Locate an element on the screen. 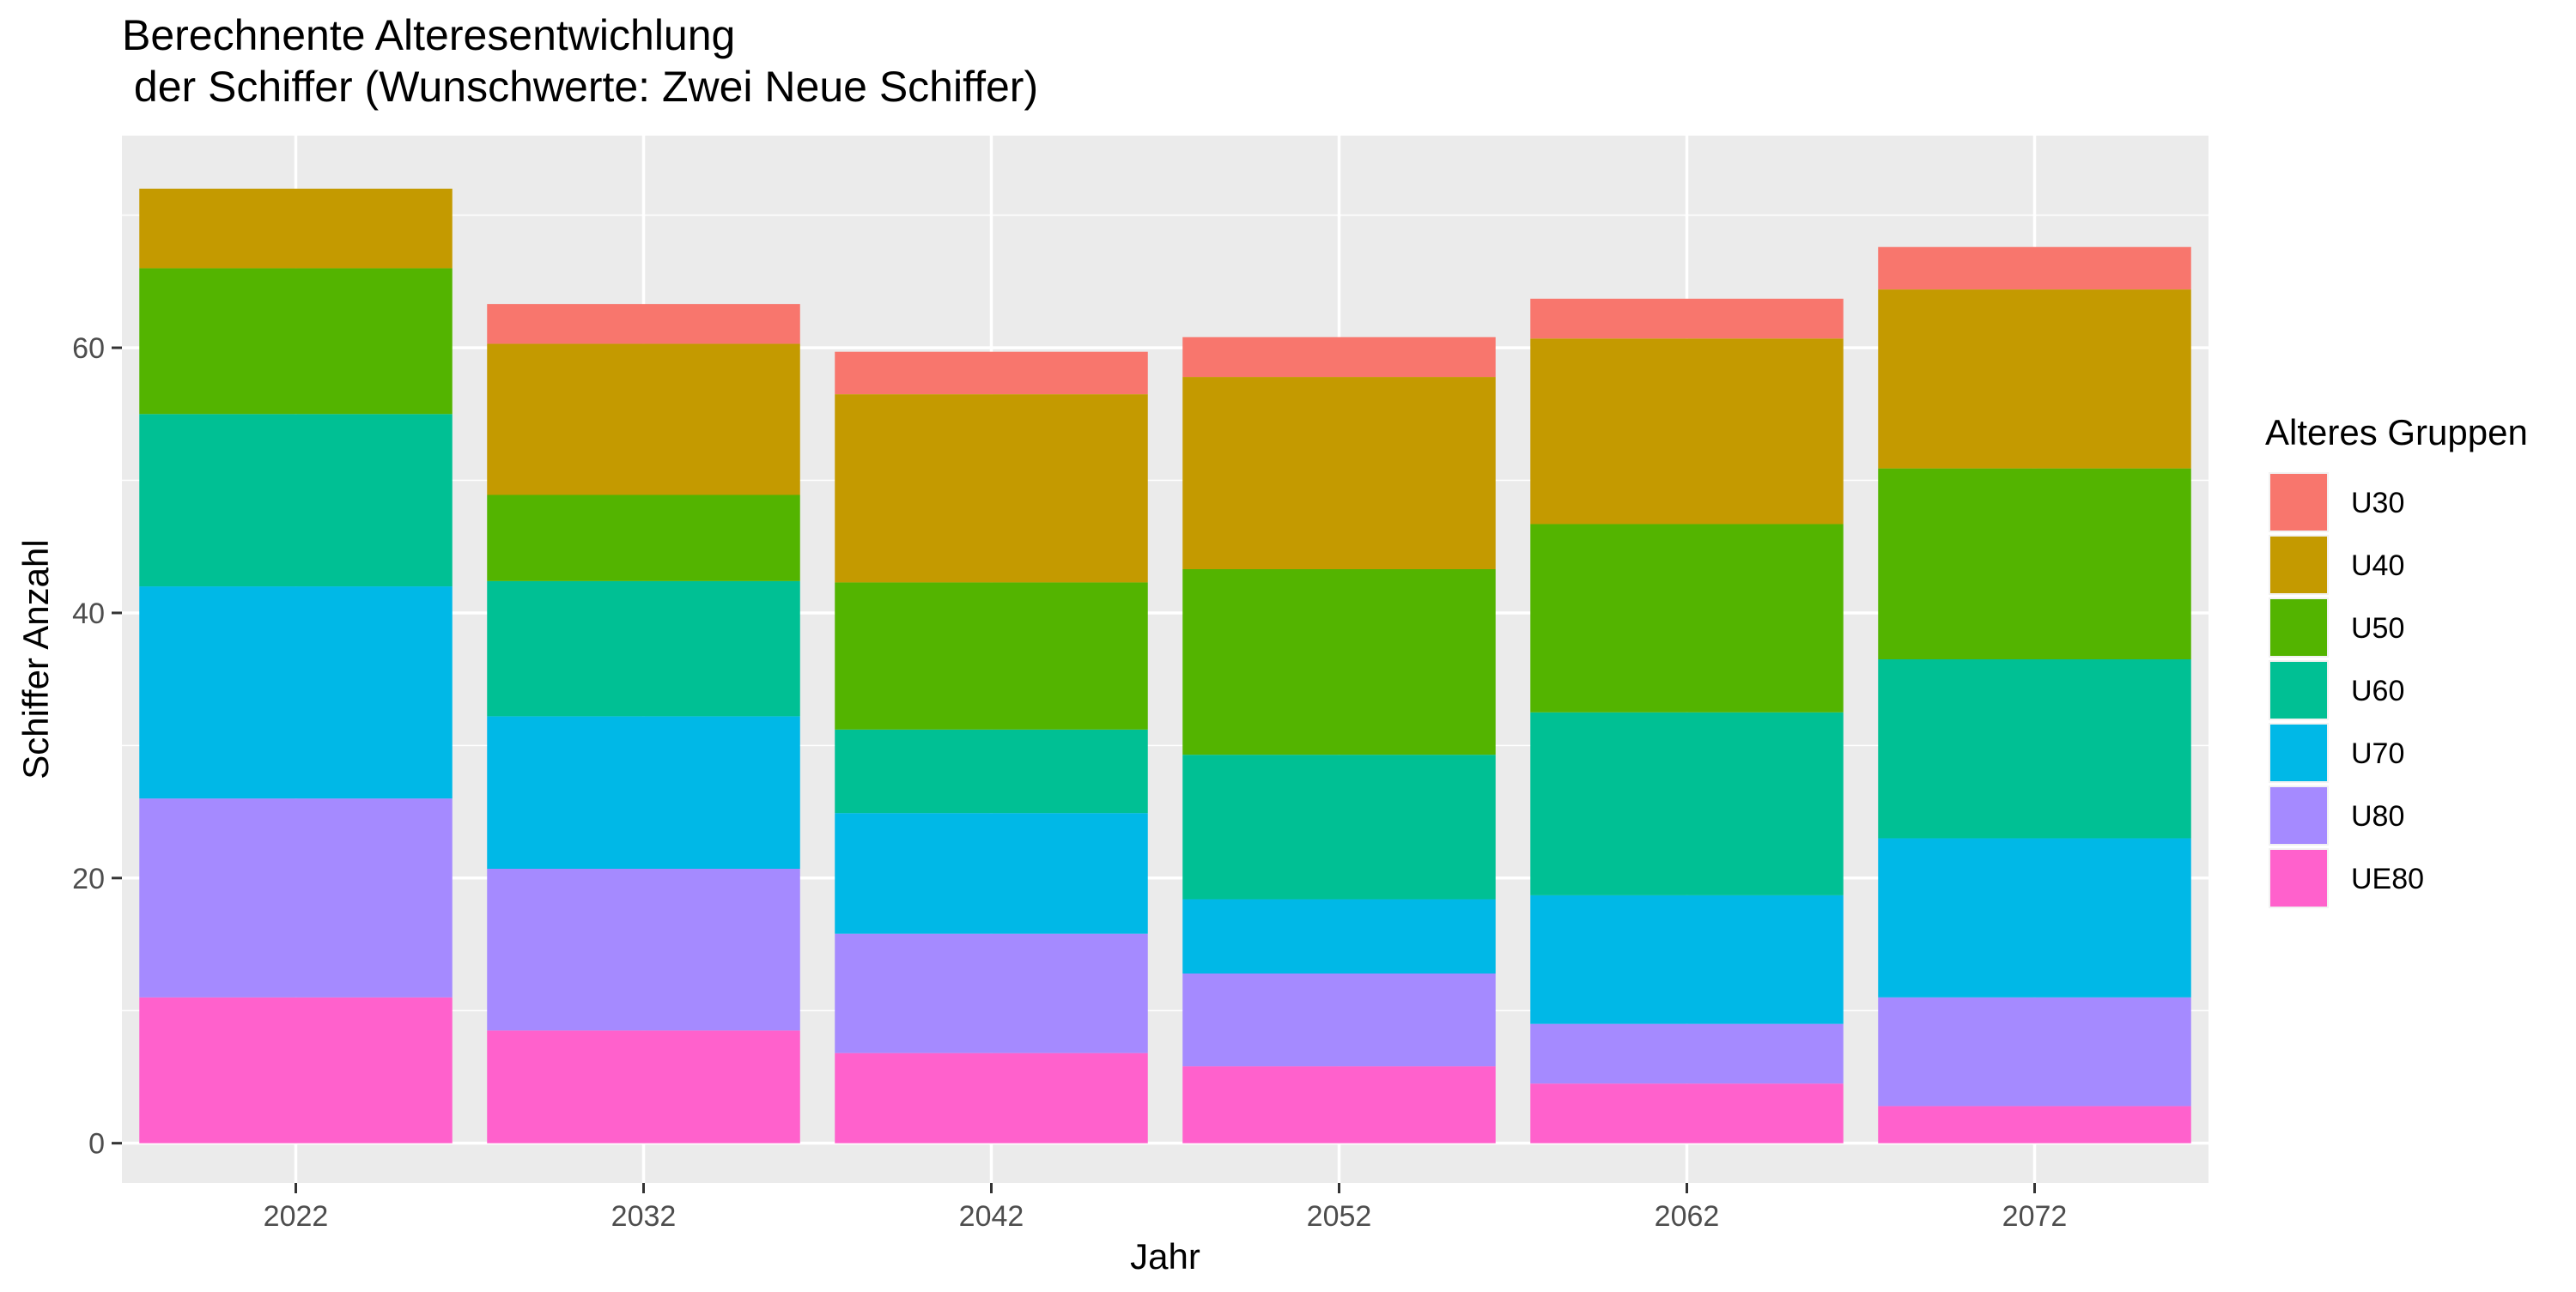 This screenshot has width=2576, height=1292. y-tick-label: 40 is located at coordinates (88, 613).